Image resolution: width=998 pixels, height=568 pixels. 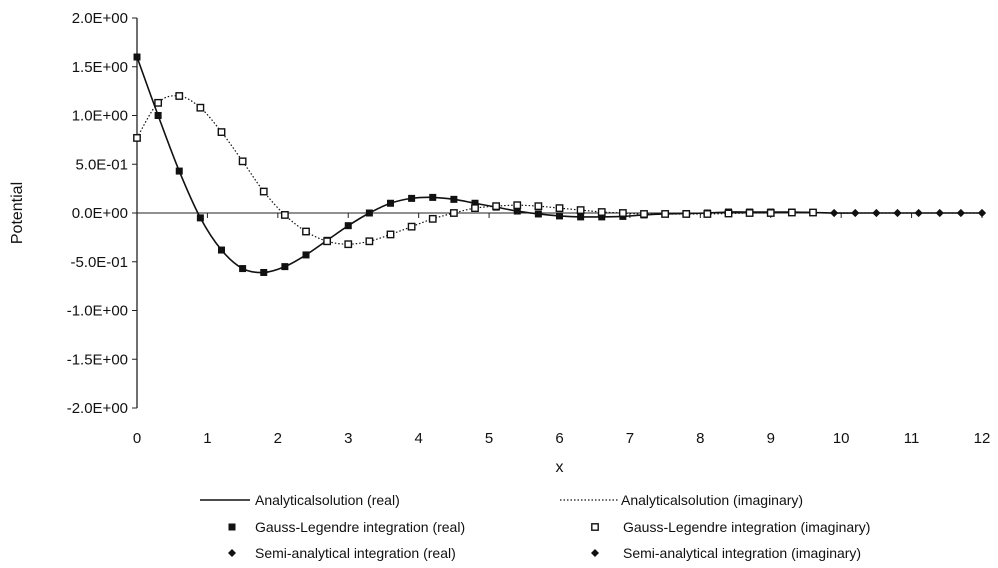 I want to click on y-axis-title: Potential, so click(x=17, y=213).